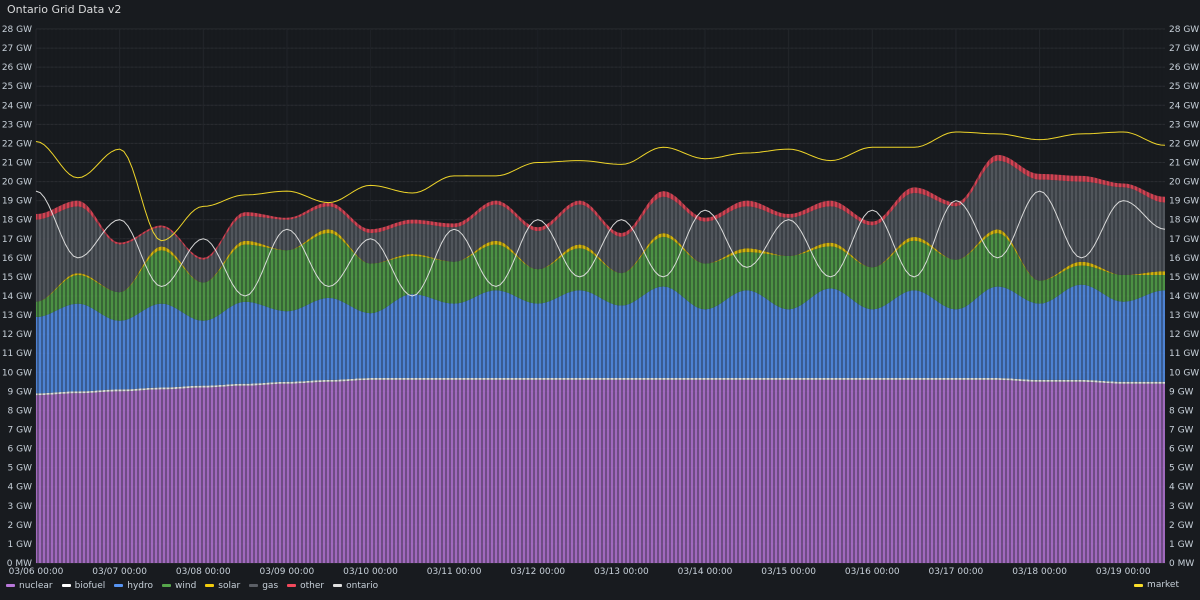  I want to click on y-tick-label: 6 GW, so click(1181, 450).